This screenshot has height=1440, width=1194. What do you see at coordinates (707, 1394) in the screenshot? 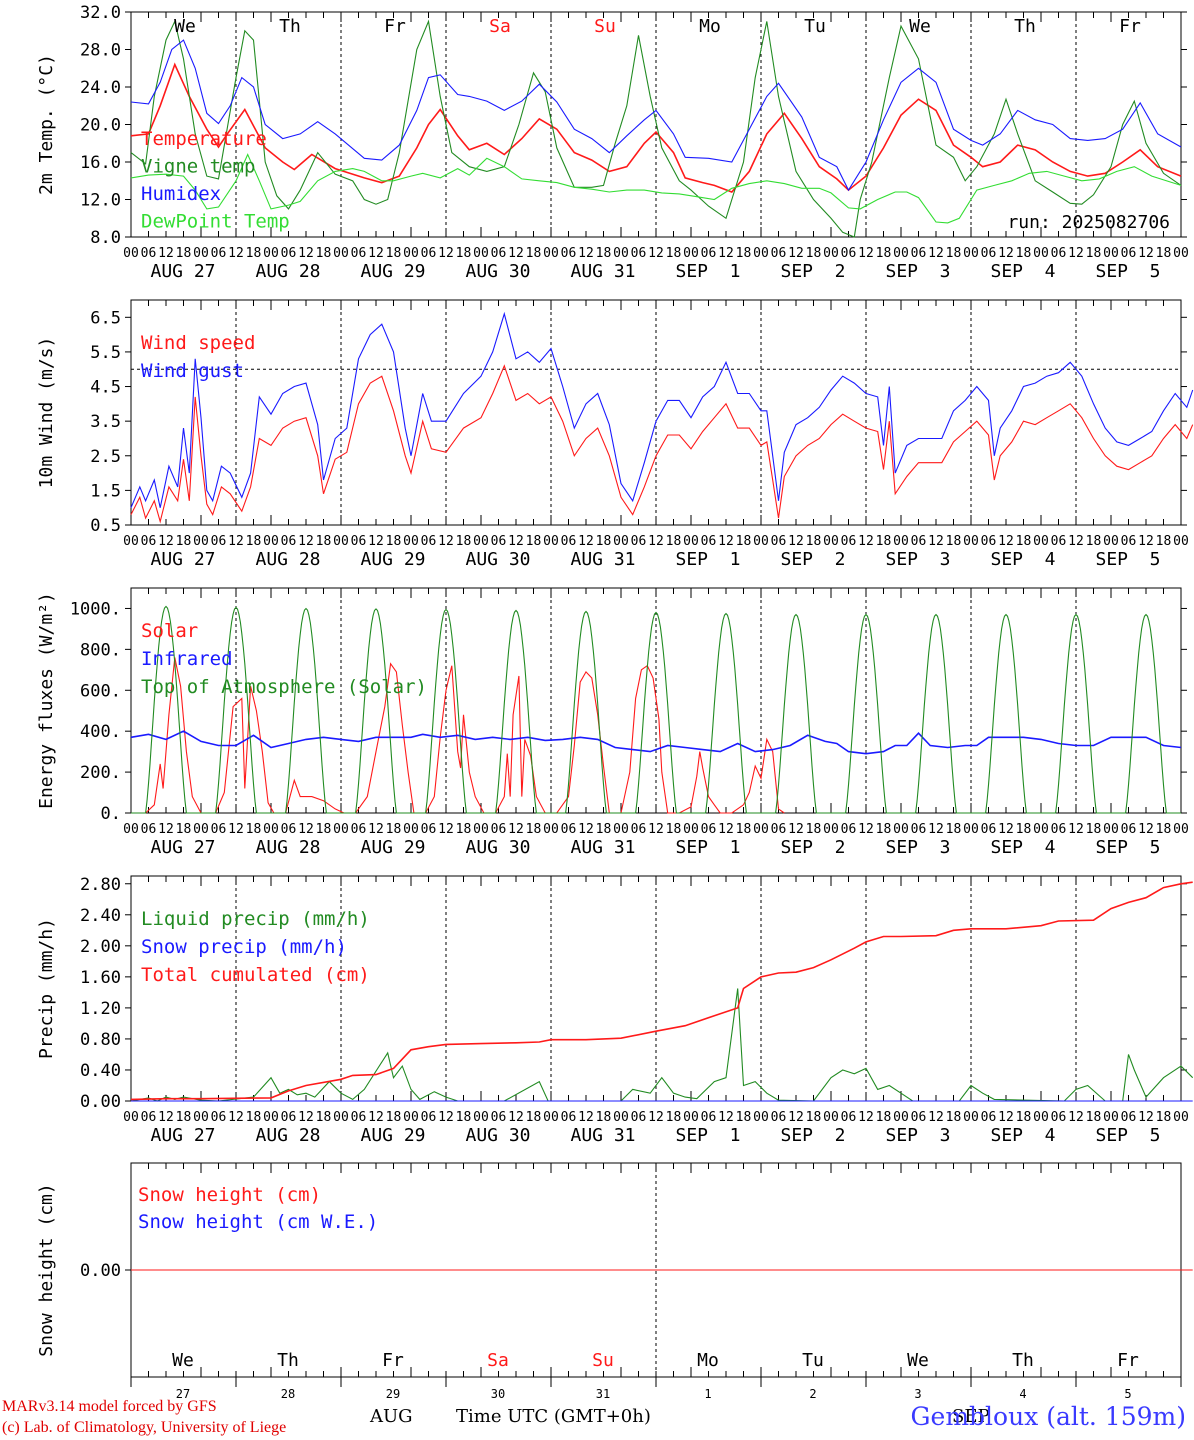
I see `day-number-label: 1` at bounding box center [707, 1394].